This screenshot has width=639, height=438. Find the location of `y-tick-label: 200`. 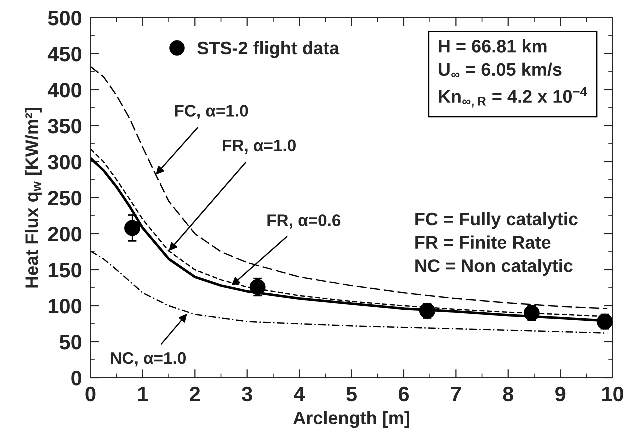

y-tick-label: 200 is located at coordinates (65, 234).